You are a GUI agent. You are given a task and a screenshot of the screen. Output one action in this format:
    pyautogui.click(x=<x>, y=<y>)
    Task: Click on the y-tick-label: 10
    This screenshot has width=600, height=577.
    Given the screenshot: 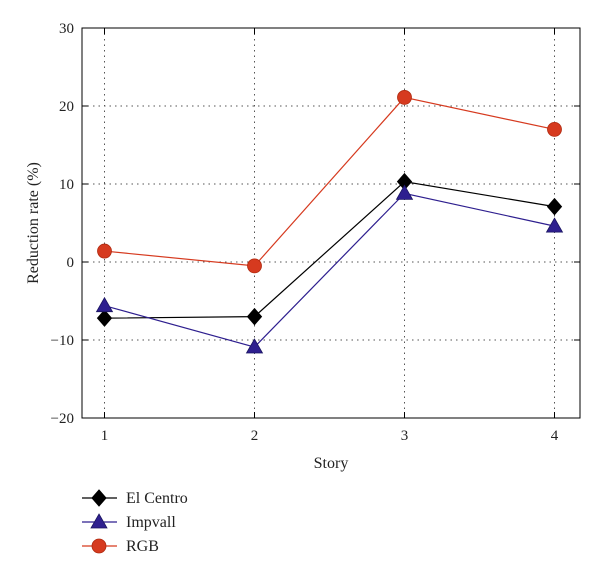 What is the action you would take?
    pyautogui.click(x=66, y=185)
    